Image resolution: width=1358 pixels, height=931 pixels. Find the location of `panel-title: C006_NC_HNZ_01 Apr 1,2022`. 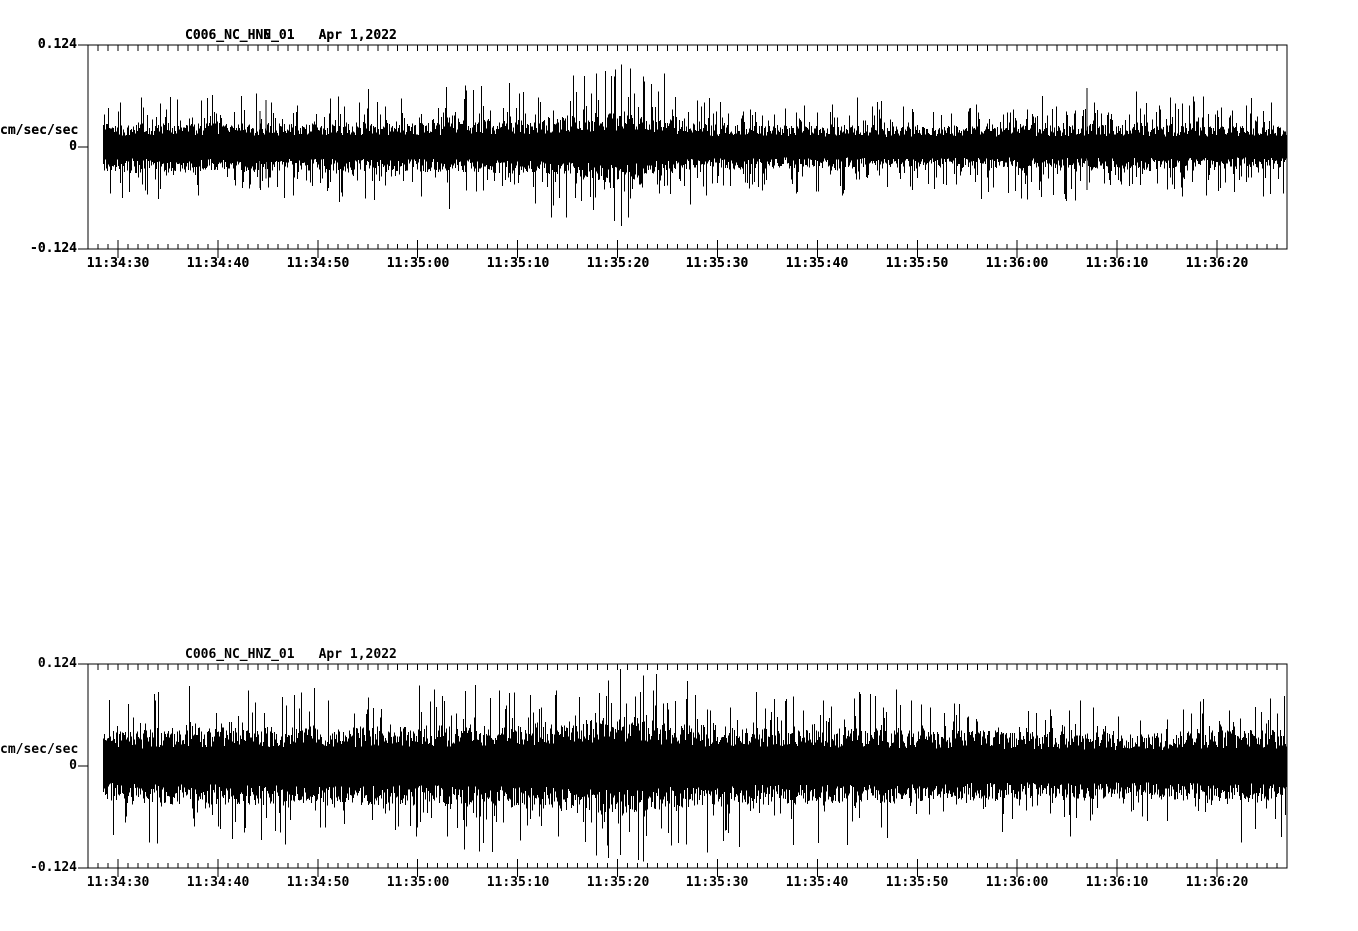

panel-title: C006_NC_HNZ_01 Apr 1,2022 is located at coordinates (291, 655).